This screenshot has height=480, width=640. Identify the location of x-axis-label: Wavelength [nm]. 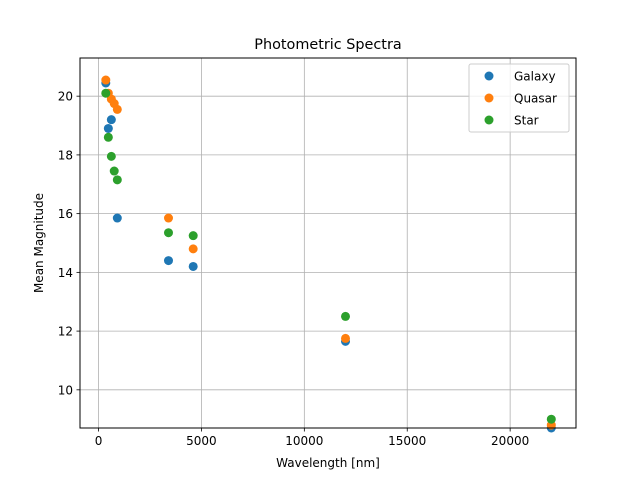
(328, 463).